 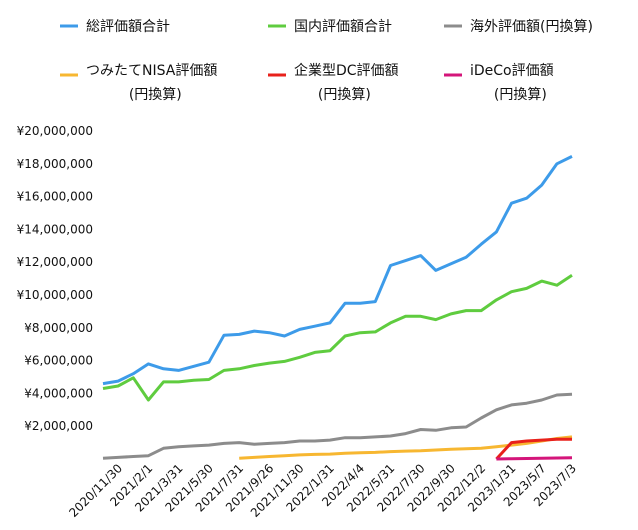 I want to click on legend-label: 企業型DC評価額 (円換算), so click(x=346, y=82).